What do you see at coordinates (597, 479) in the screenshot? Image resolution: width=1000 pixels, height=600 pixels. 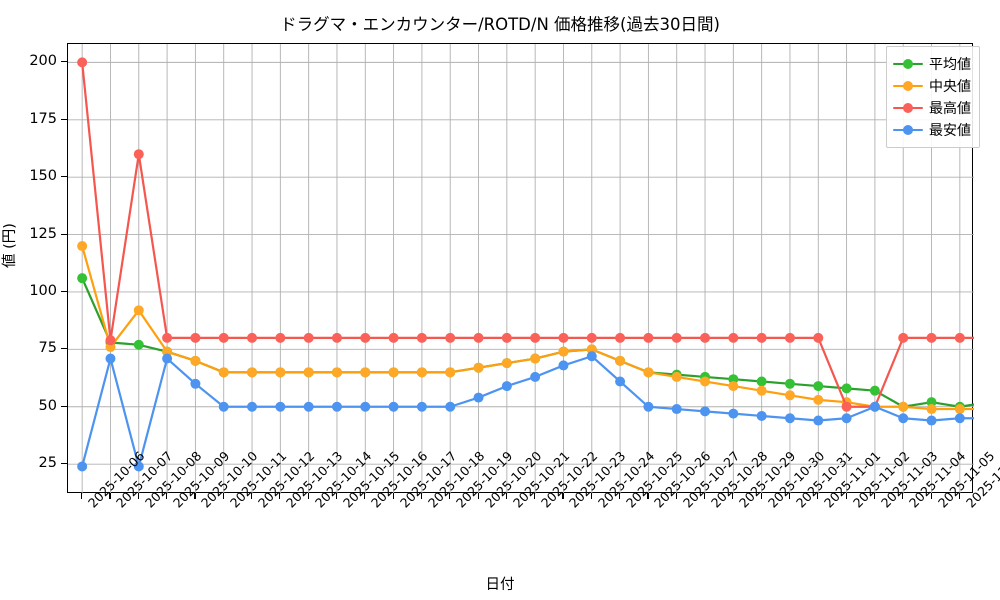 I see `x-tick-label: 2025-10-23` at bounding box center [597, 479].